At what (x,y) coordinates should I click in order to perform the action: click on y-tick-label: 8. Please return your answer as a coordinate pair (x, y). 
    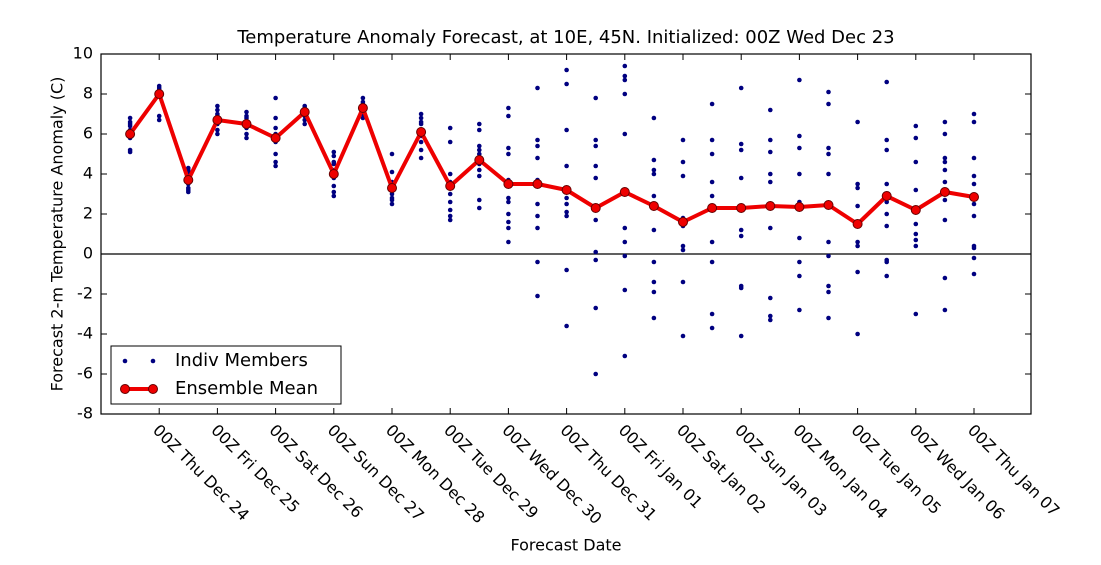
    Looking at the image, I should click on (88, 93).